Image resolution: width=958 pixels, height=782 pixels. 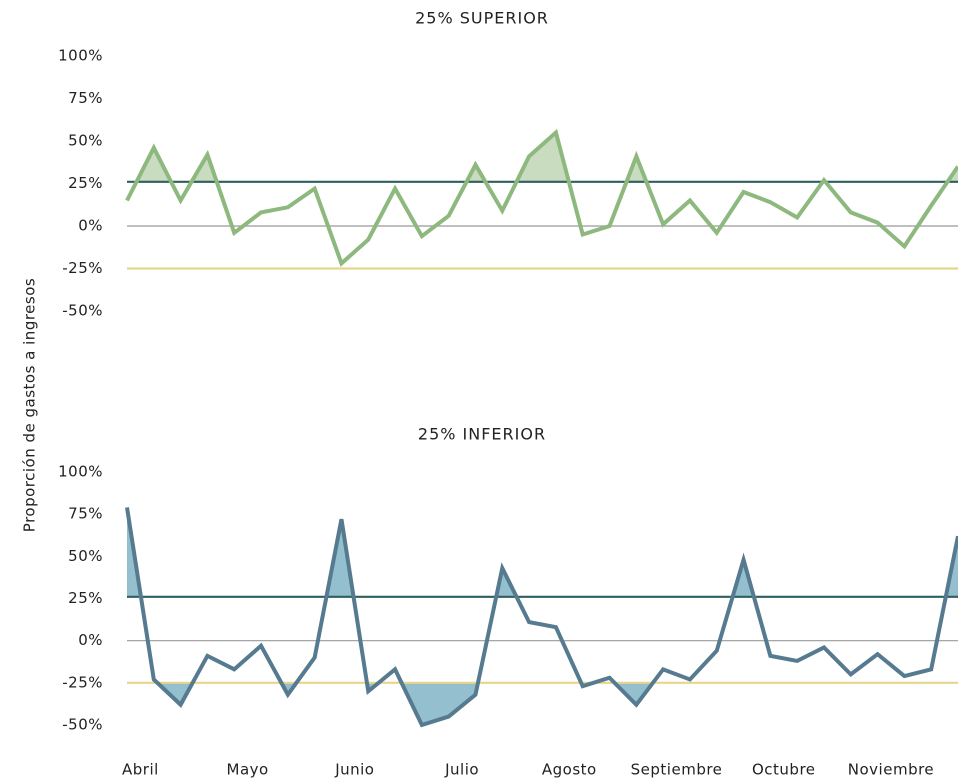 I want to click on chart-title: 25% INFERIOR, so click(x=482, y=434).